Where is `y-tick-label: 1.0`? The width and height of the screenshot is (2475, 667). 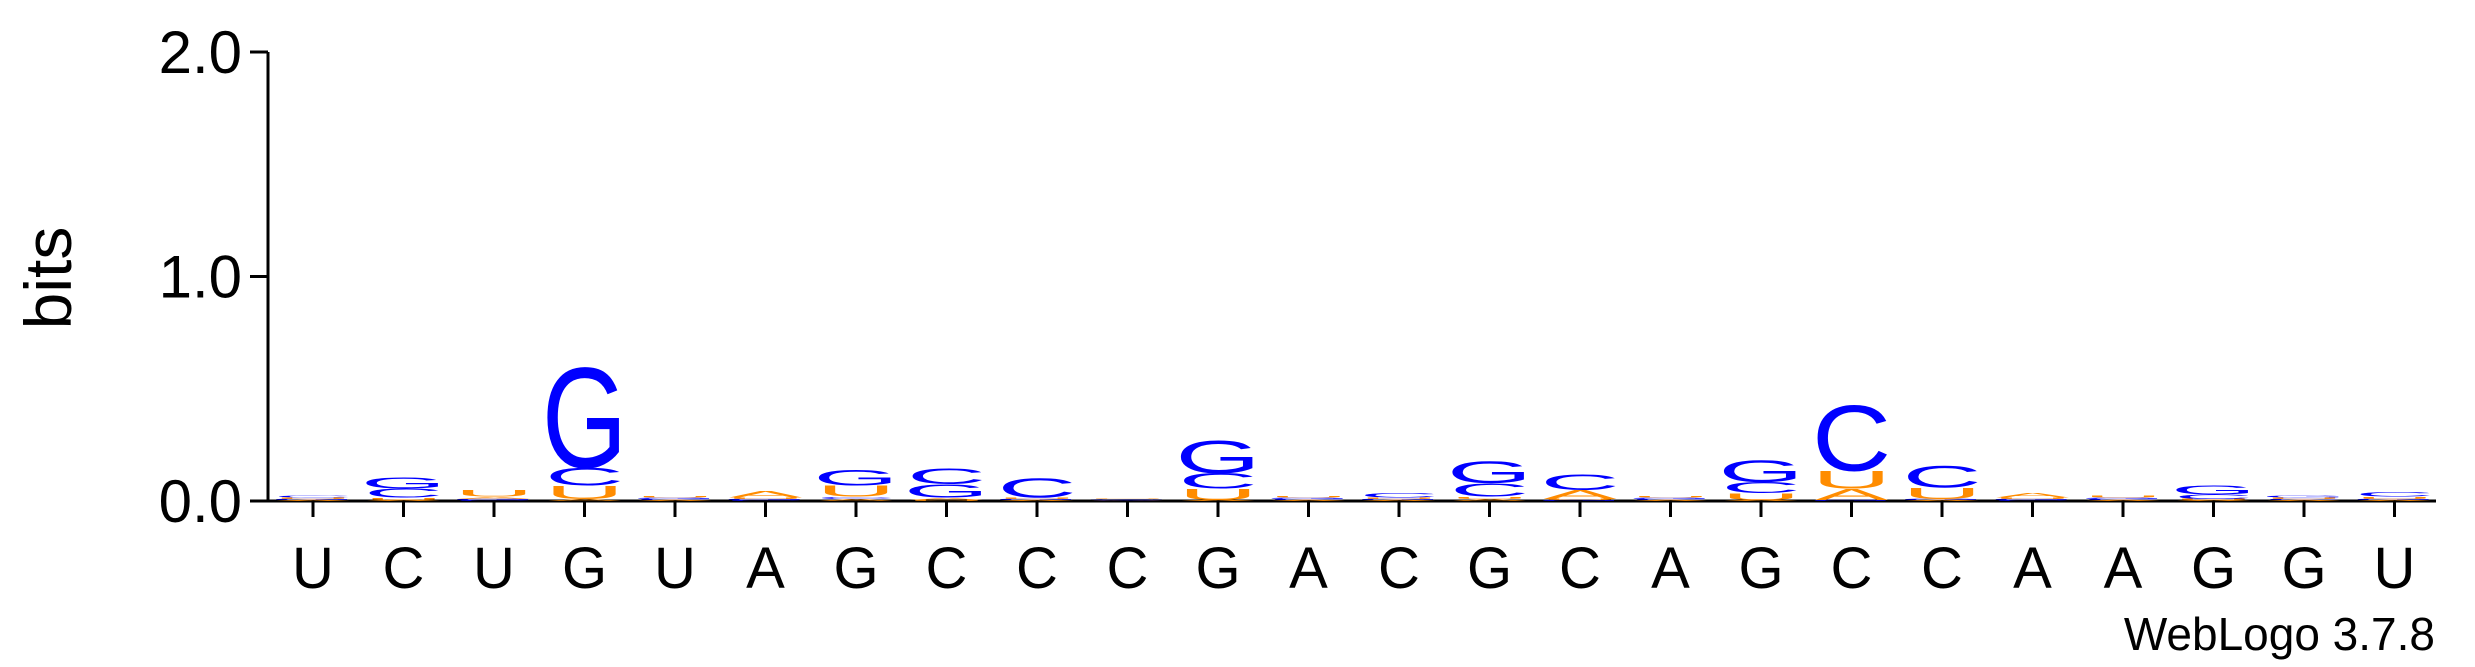 y-tick-label: 1.0 is located at coordinates (200, 277).